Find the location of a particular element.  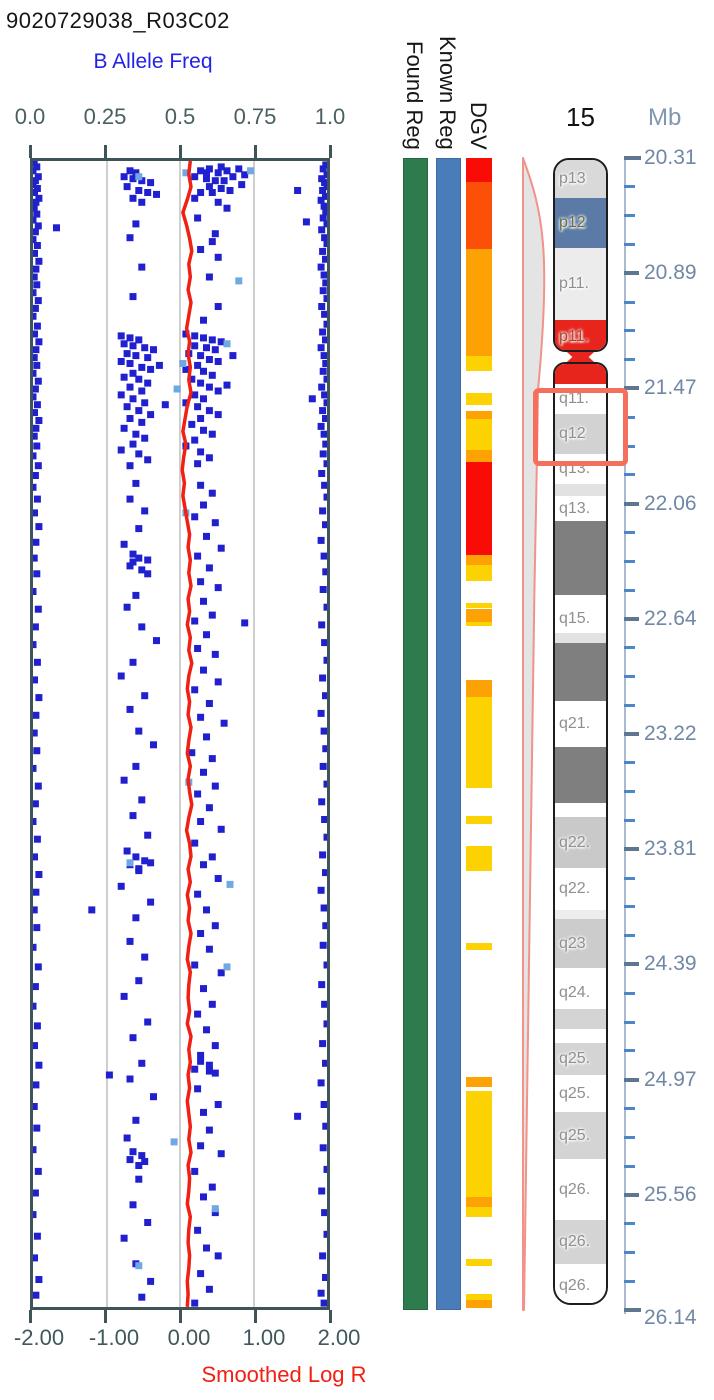

chrom-band-label: q25. is located at coordinates (575, 1135).